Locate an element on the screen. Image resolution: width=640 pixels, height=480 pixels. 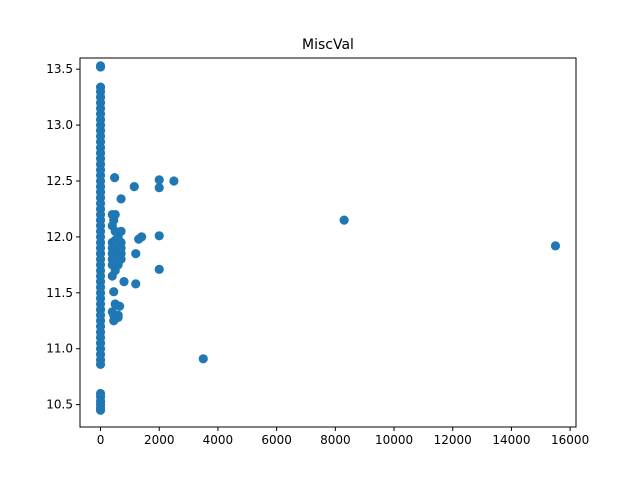
x-tick-label: 14000 is located at coordinates (511, 440).